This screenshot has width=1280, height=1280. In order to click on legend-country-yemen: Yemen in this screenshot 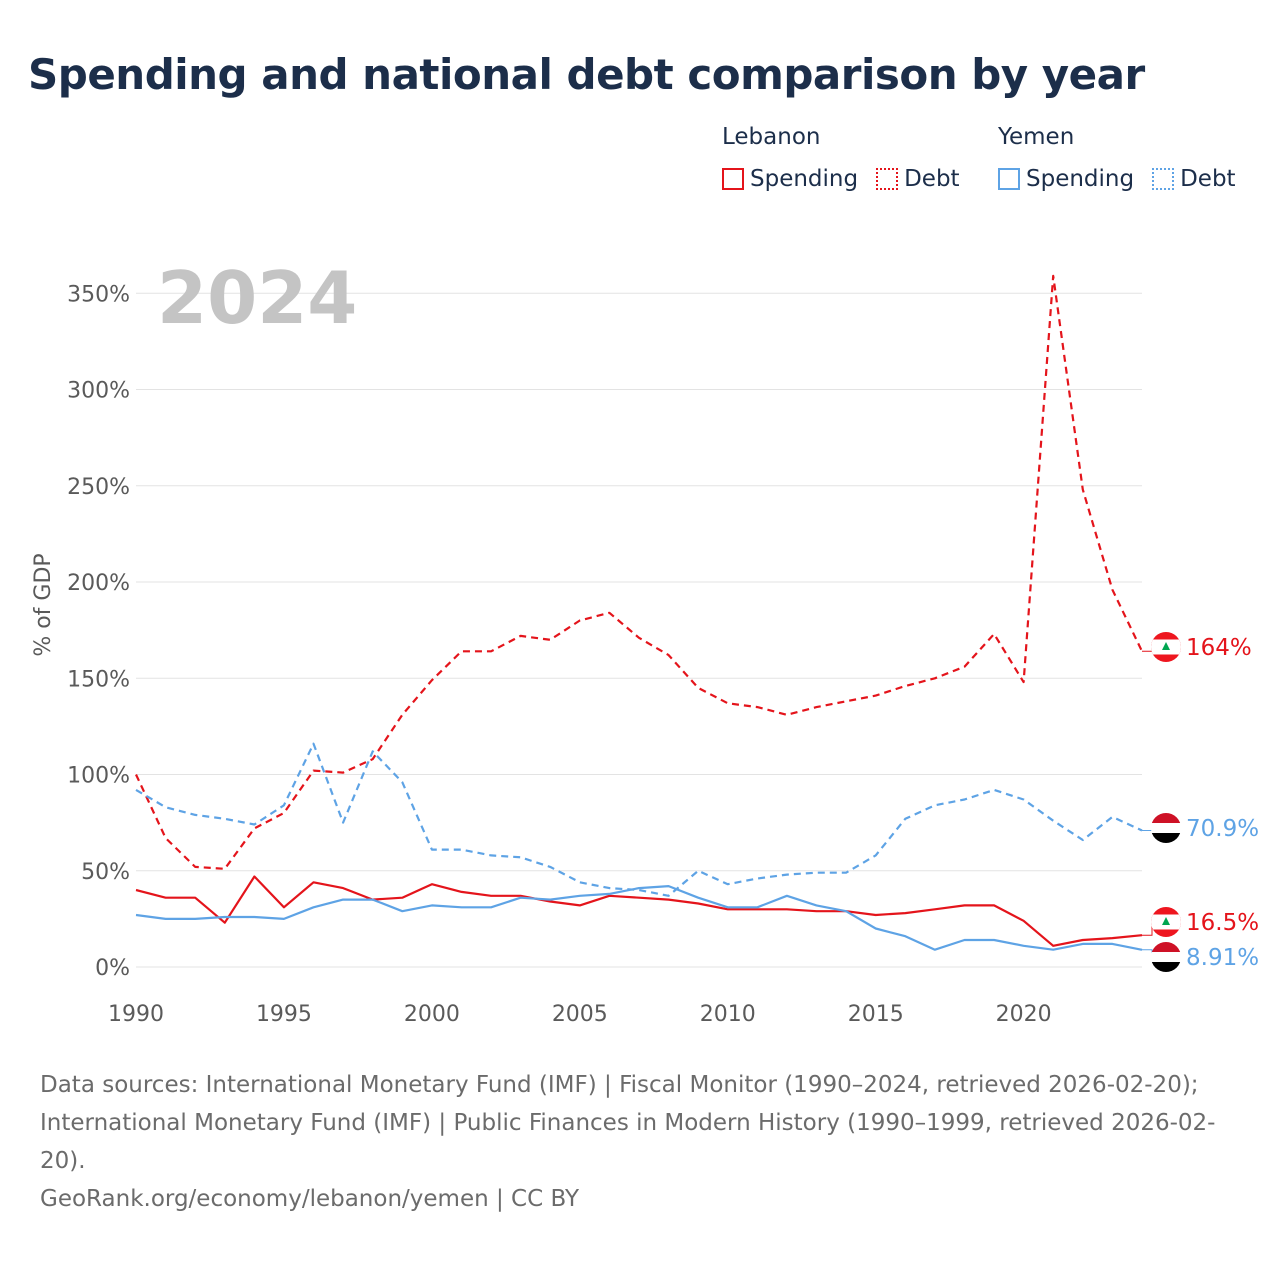, I will do `click(1036, 137)`.